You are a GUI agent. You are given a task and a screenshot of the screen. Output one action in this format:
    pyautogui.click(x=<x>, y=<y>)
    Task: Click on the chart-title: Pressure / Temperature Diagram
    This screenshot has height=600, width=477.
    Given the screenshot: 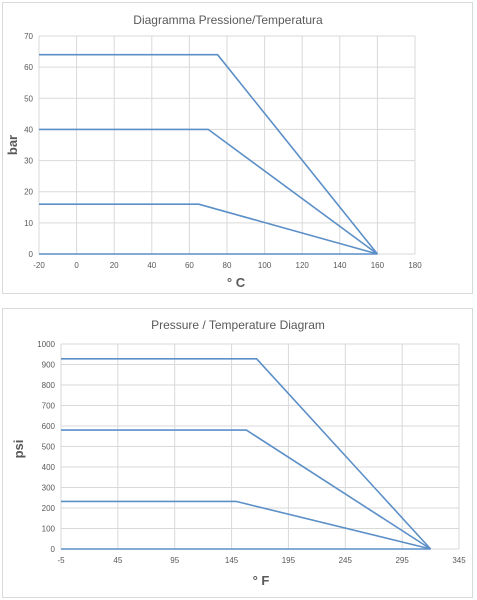 What is the action you would take?
    pyautogui.click(x=238, y=325)
    